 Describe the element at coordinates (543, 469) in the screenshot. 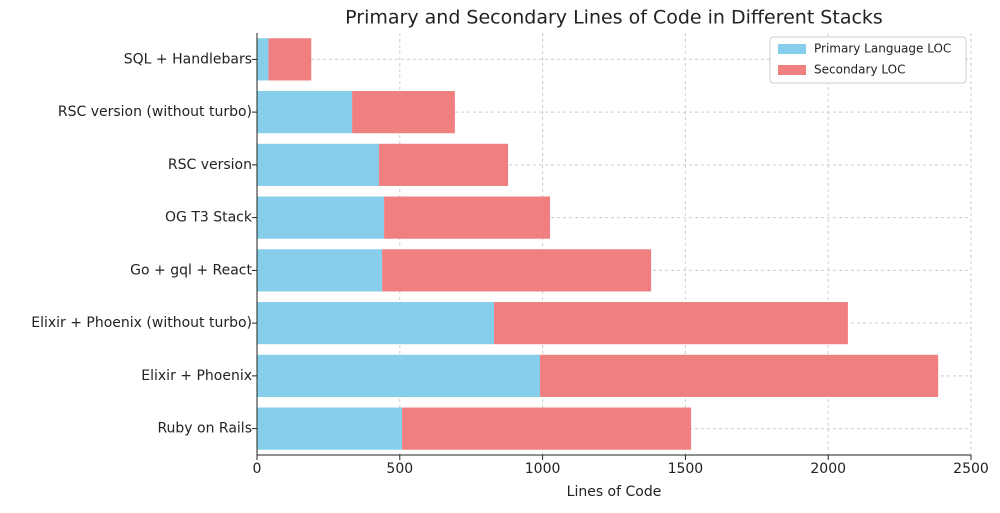

I see `x-tick-label: 1000` at that location.